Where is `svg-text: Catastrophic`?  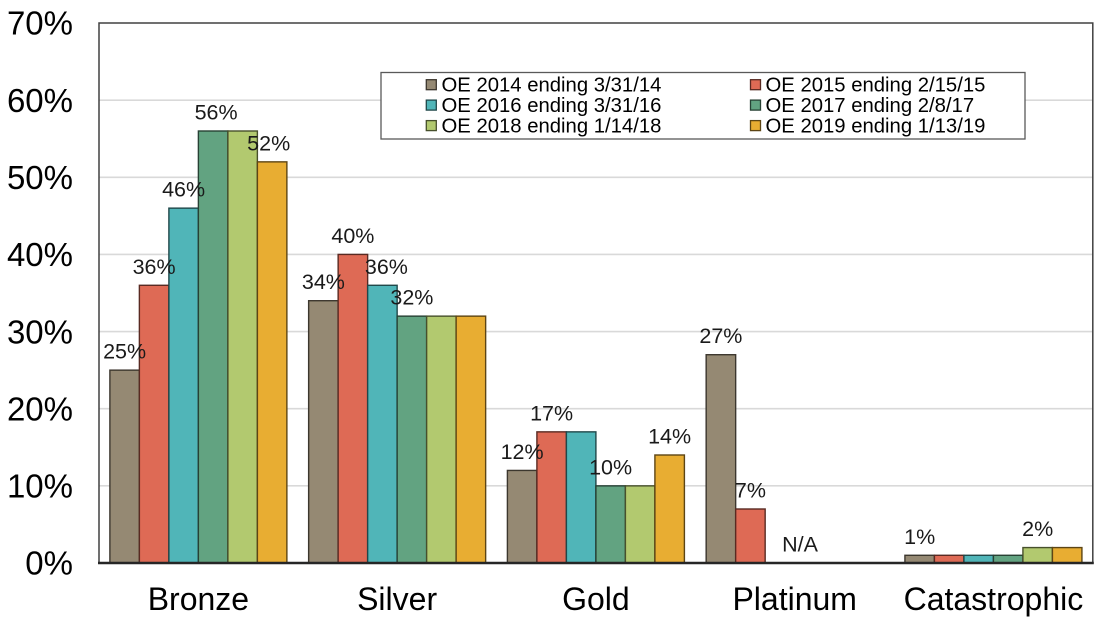 svg-text: Catastrophic is located at coordinates (994, 599).